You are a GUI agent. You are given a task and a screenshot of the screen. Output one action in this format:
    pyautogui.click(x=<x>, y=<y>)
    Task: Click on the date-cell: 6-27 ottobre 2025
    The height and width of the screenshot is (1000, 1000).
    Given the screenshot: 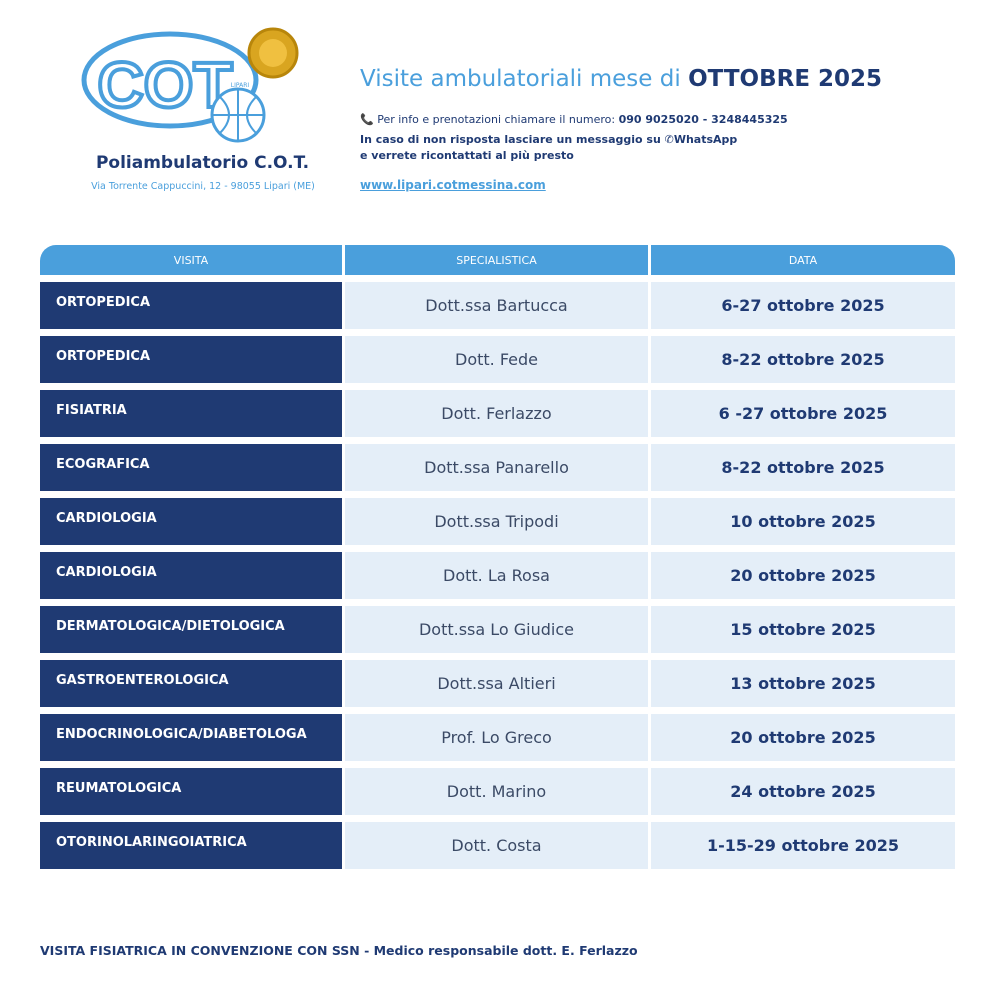 What is the action you would take?
    pyautogui.click(x=803, y=305)
    